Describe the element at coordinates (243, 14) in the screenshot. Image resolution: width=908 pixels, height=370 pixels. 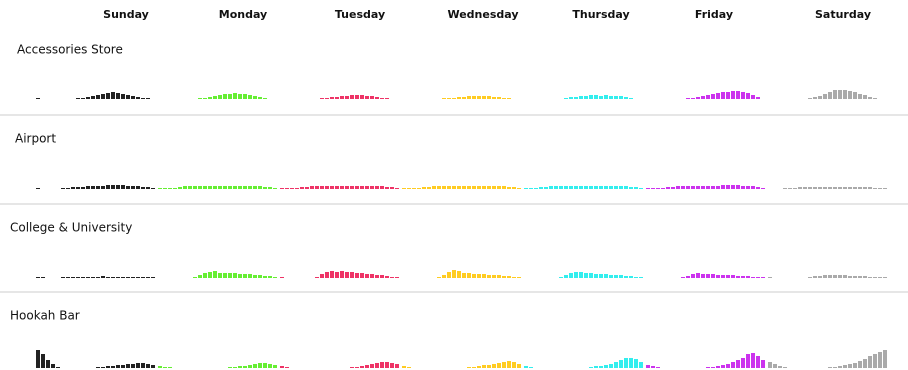
I see `day-header: Monday` at that location.